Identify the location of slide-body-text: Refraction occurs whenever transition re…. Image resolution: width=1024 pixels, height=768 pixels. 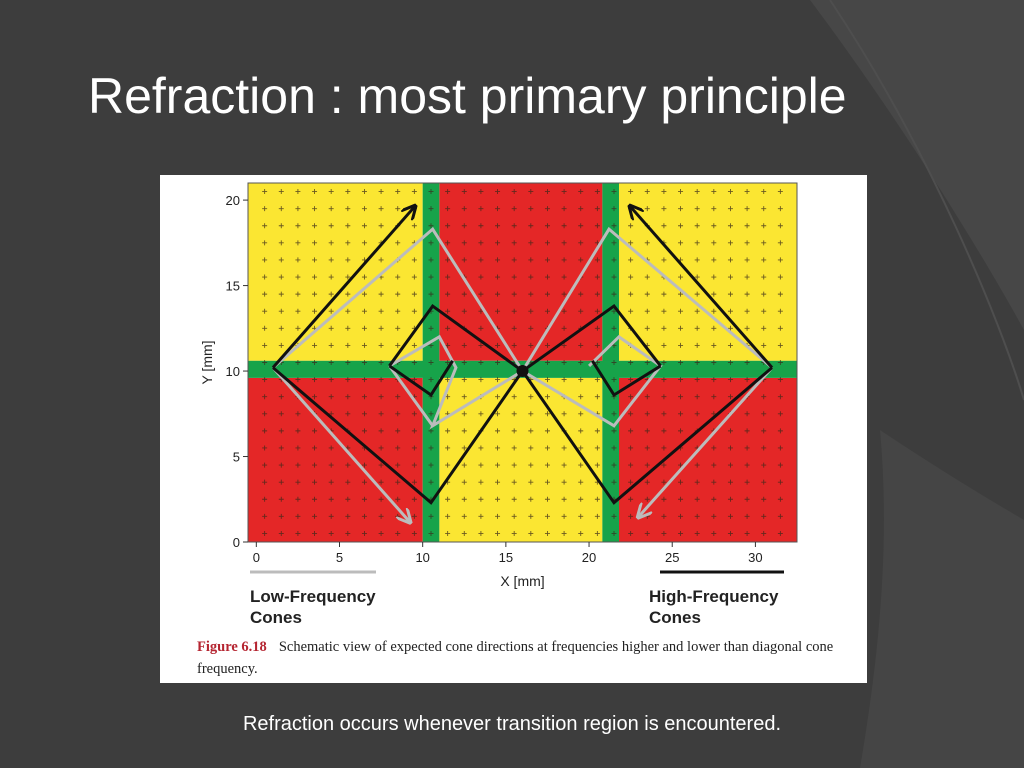
(512, 724).